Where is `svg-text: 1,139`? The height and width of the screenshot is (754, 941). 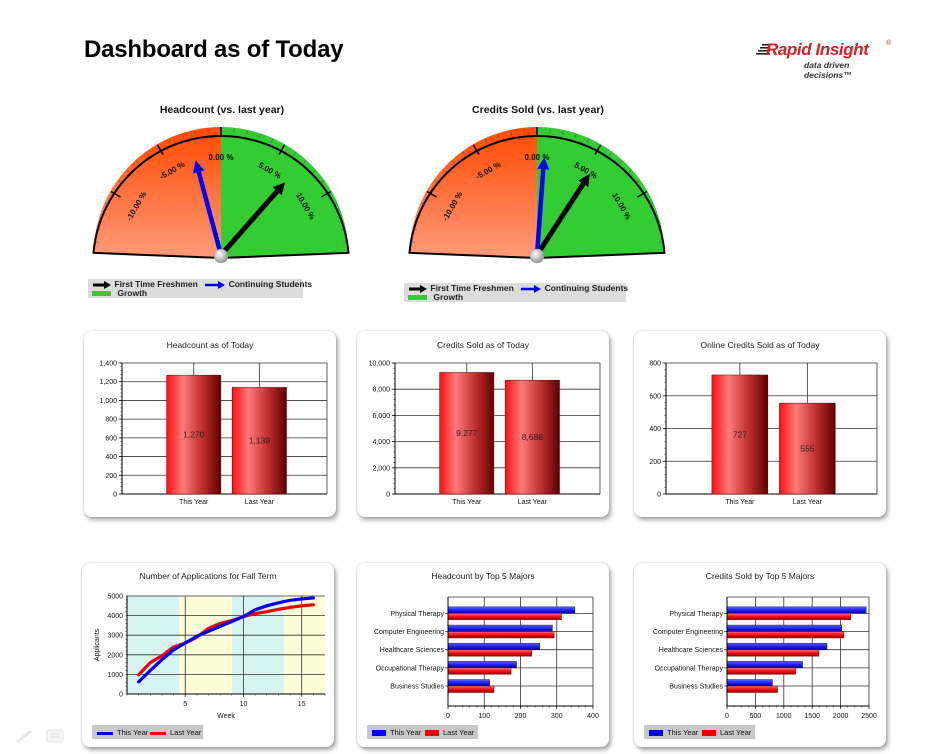
svg-text: 1,139 is located at coordinates (260, 441).